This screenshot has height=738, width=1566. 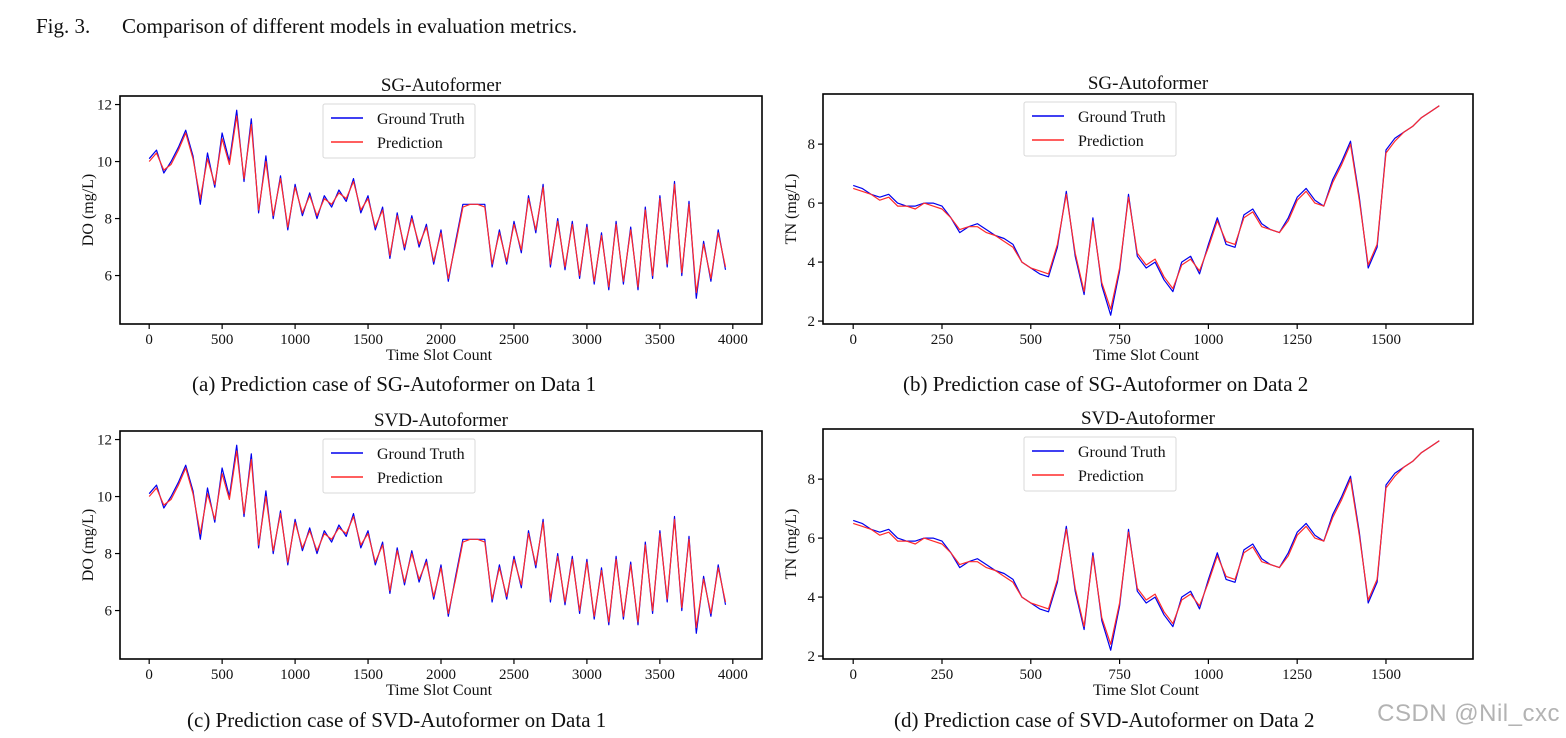 I want to click on figure-label: Fig. 3., so click(x=63, y=26).